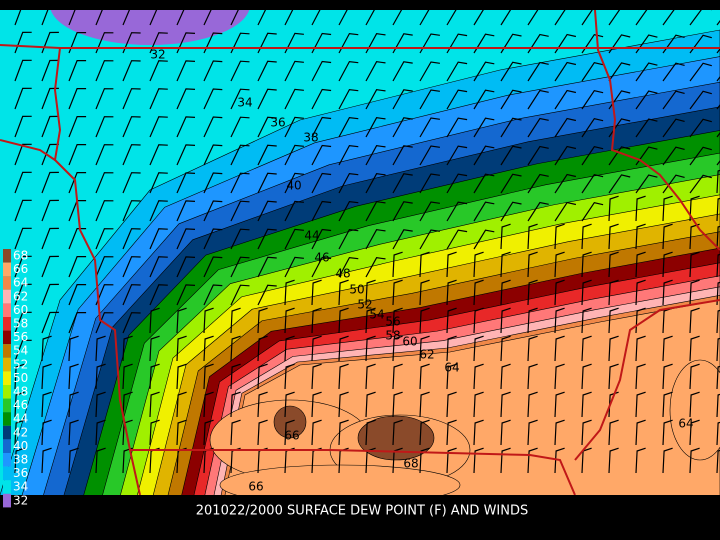 Image resolution: width=720 pixels, height=540 pixels. What do you see at coordinates (157, 55) in the screenshot?
I see `contour-label: 32` at bounding box center [157, 55].